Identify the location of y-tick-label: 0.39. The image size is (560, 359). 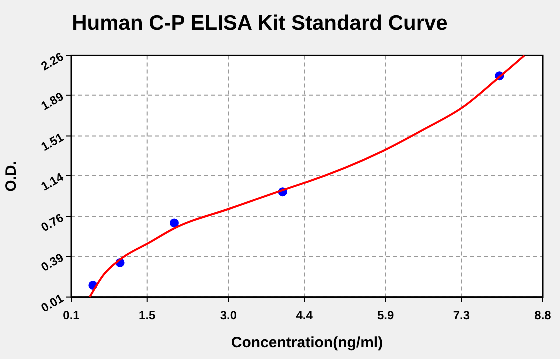
(52, 262).